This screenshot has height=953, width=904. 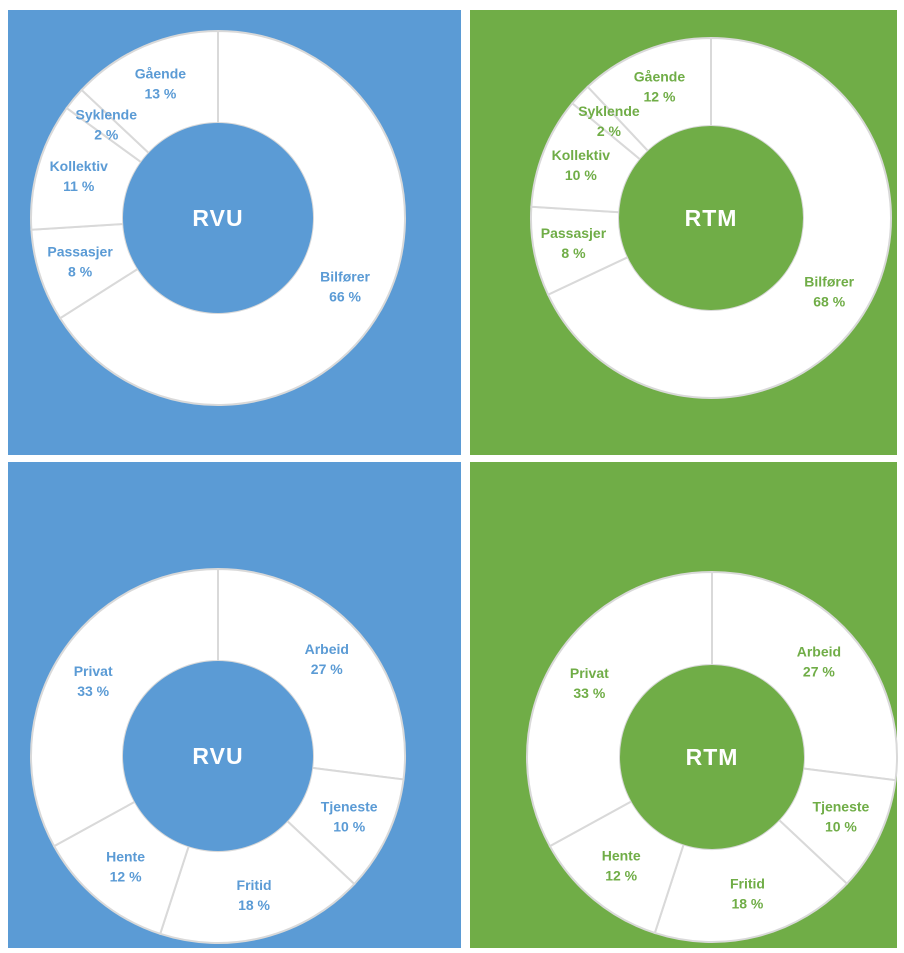 What do you see at coordinates (79, 186) in the screenshot?
I see `slice-value-label: 11 %` at bounding box center [79, 186].